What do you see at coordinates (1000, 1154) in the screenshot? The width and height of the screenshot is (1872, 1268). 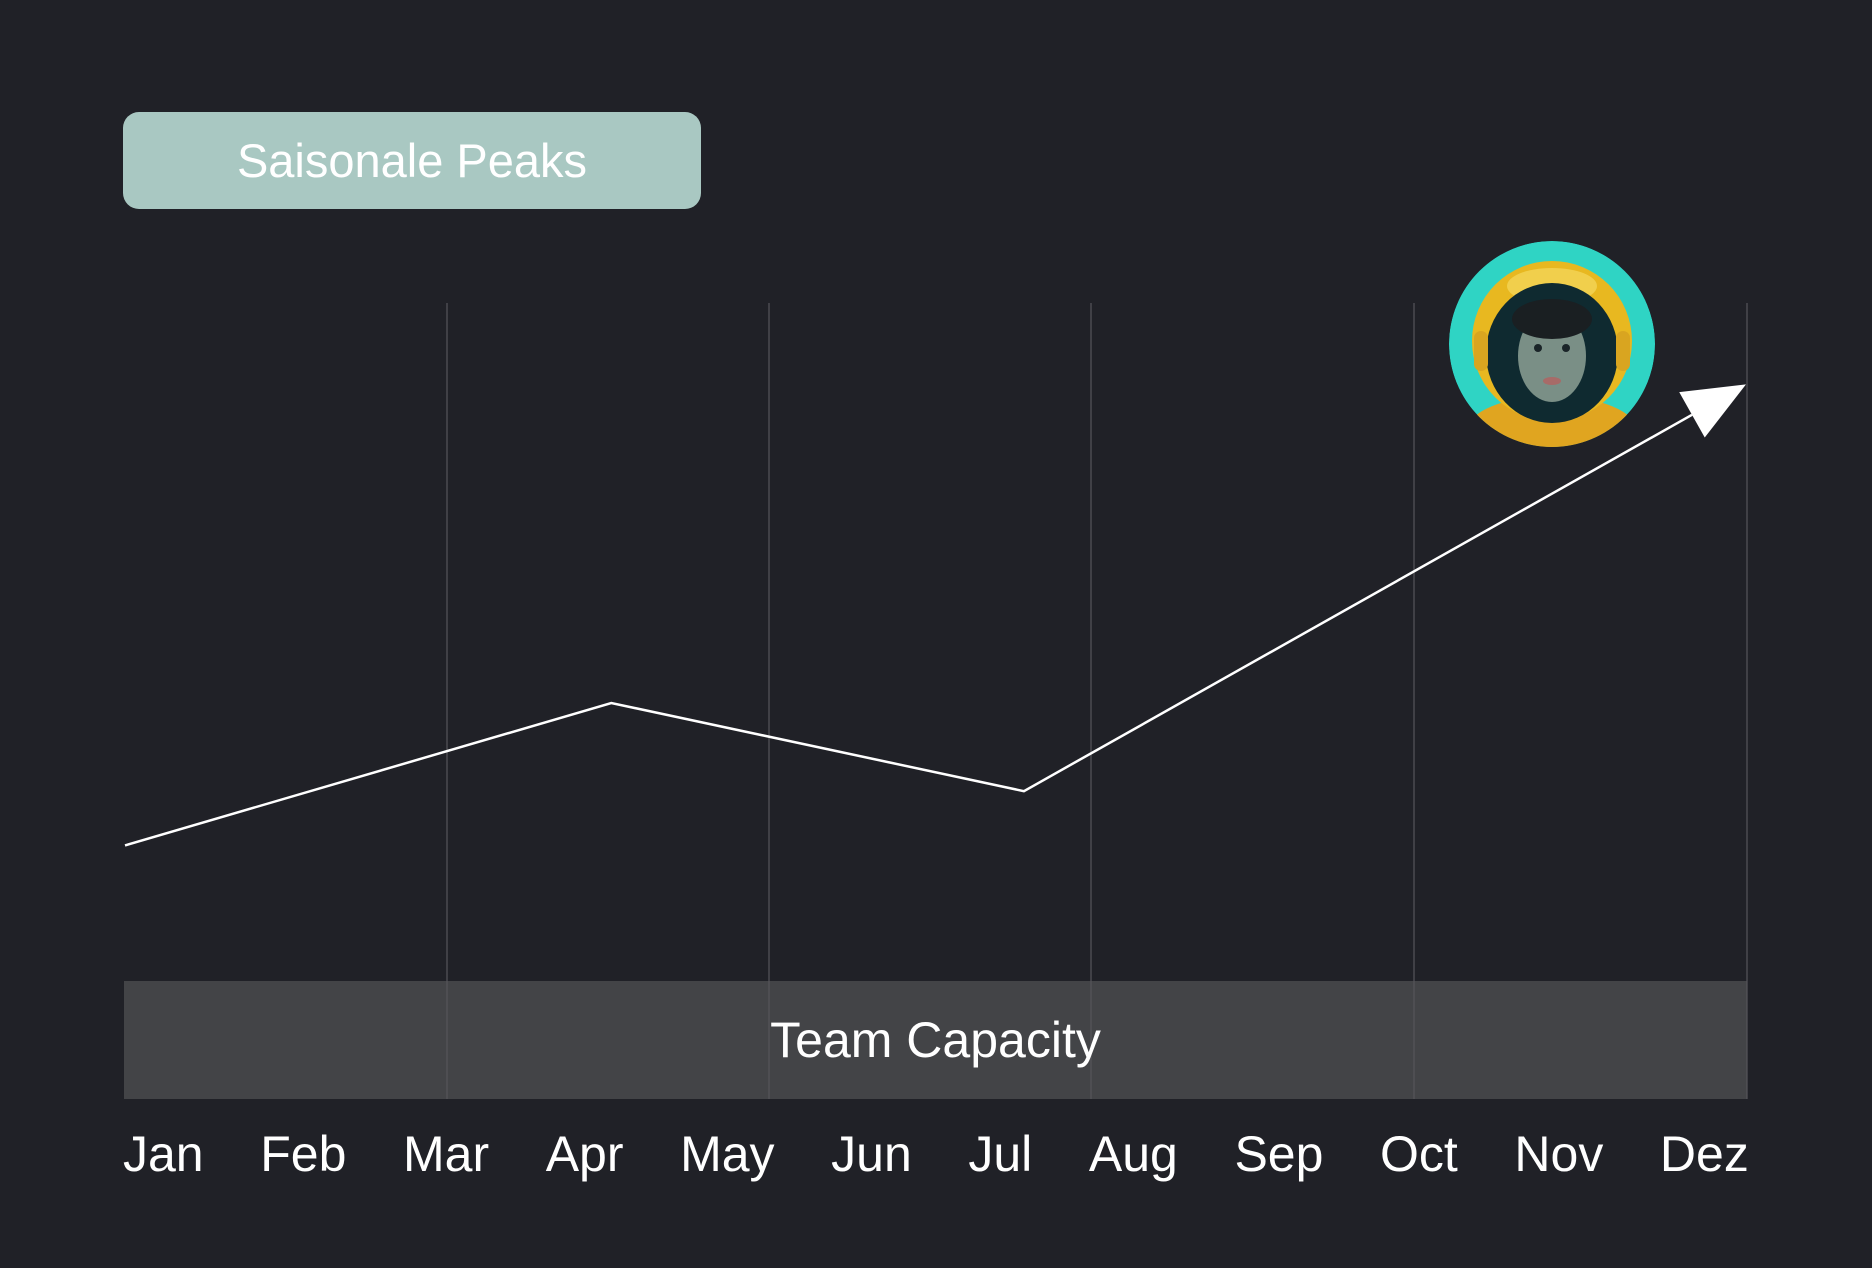 I see `x-tick-label: Jul` at bounding box center [1000, 1154].